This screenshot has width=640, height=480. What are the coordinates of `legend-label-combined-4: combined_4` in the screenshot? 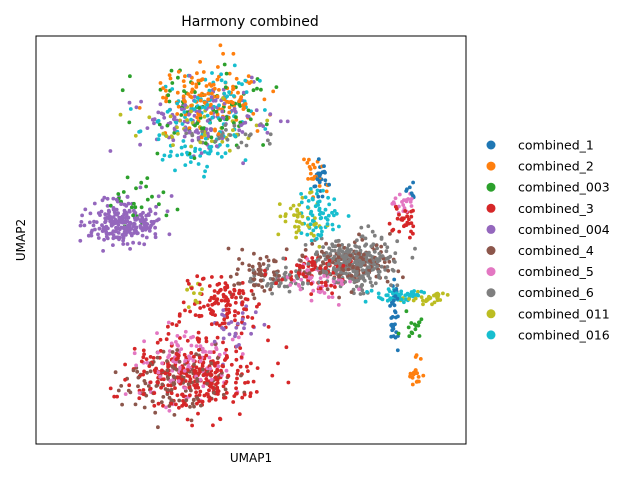 It's located at (556, 250).